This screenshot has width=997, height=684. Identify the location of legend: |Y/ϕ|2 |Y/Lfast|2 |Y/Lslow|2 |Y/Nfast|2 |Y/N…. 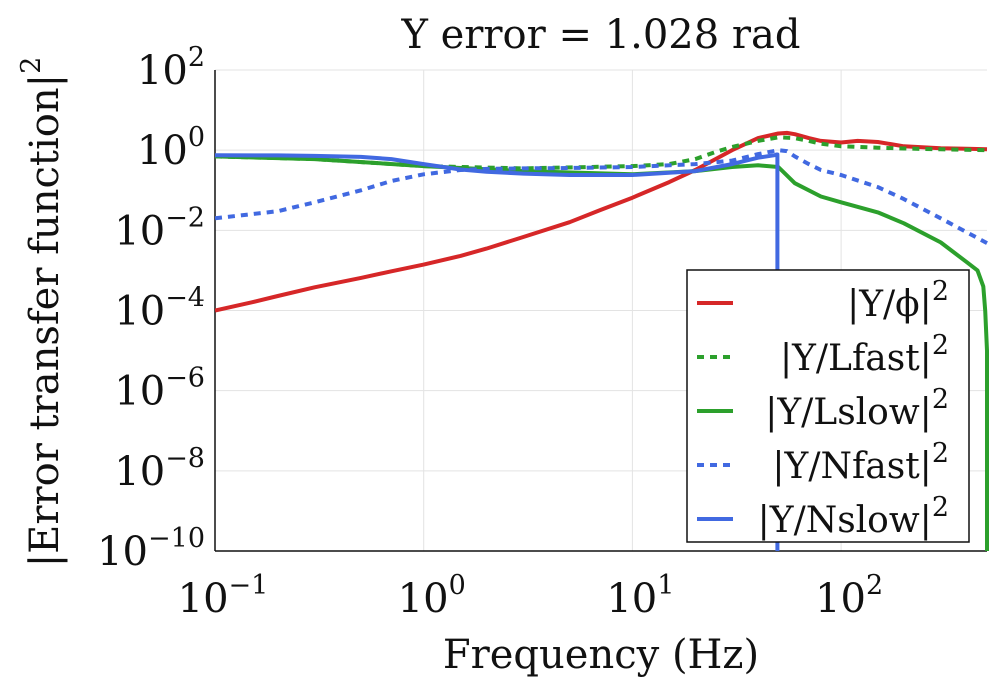
(828, 406).